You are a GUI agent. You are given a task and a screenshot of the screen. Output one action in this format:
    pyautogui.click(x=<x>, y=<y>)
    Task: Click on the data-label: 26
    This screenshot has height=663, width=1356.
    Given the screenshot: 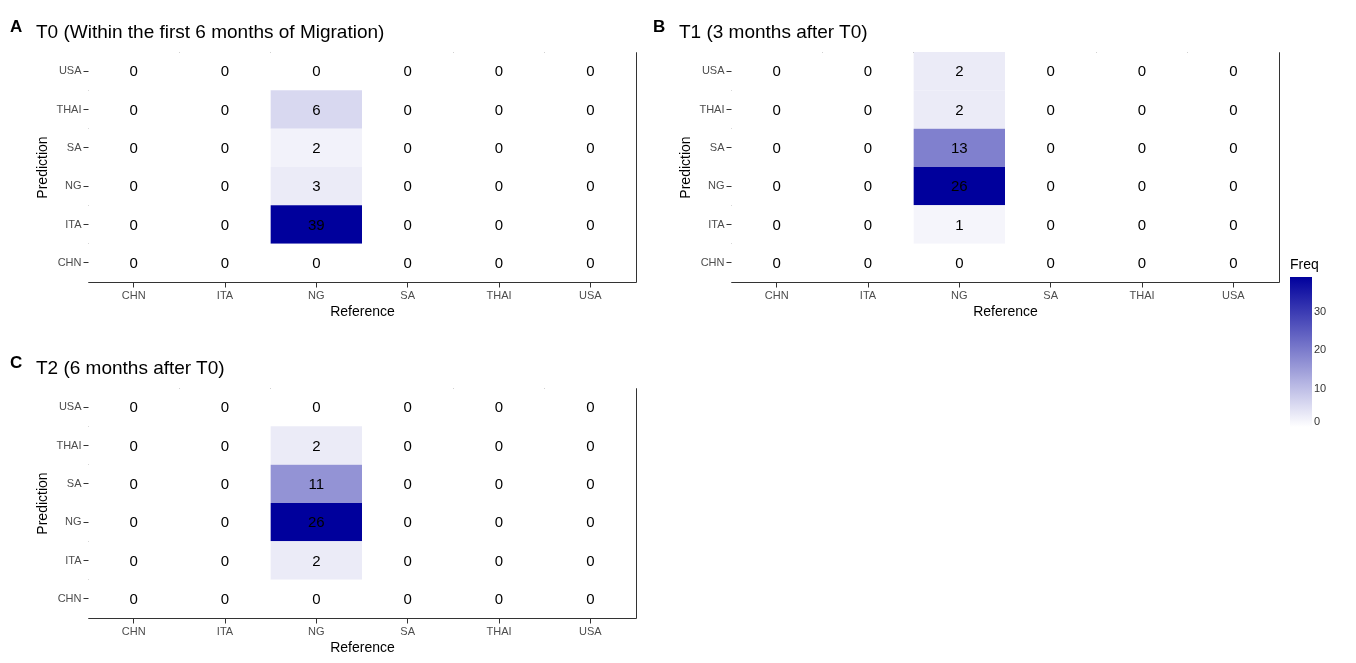 What is the action you would take?
    pyautogui.click(x=316, y=522)
    